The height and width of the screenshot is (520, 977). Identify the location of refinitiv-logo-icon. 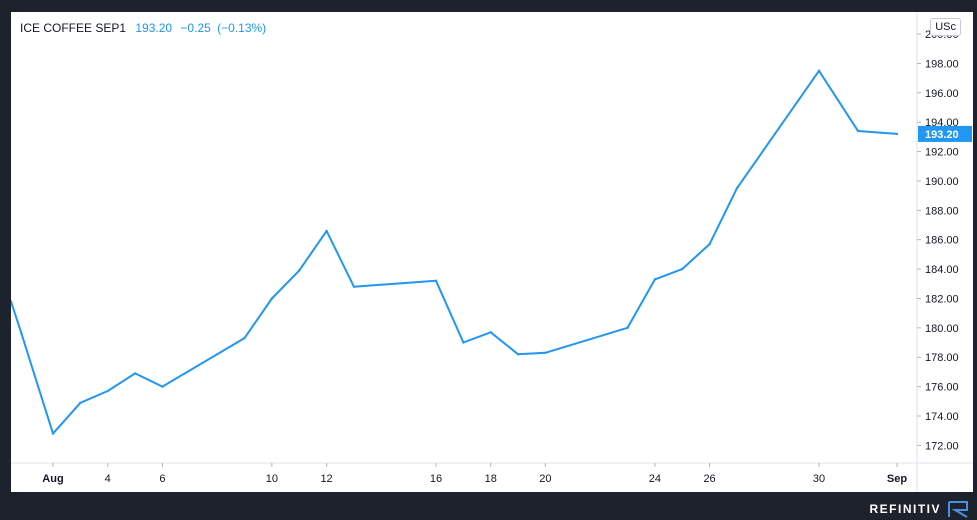
(958, 509).